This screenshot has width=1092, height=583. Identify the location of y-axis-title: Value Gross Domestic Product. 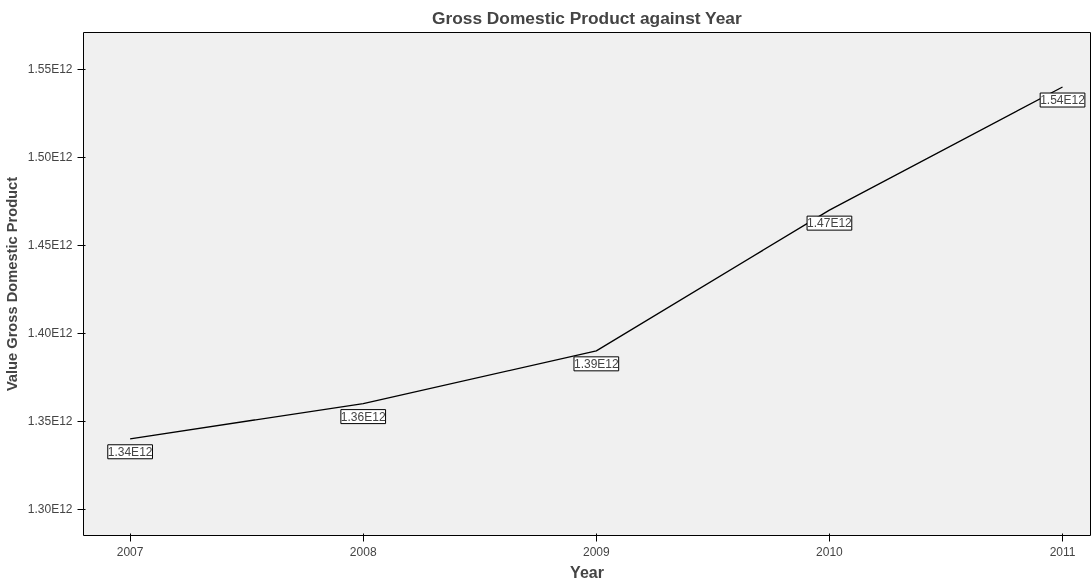
(11, 284).